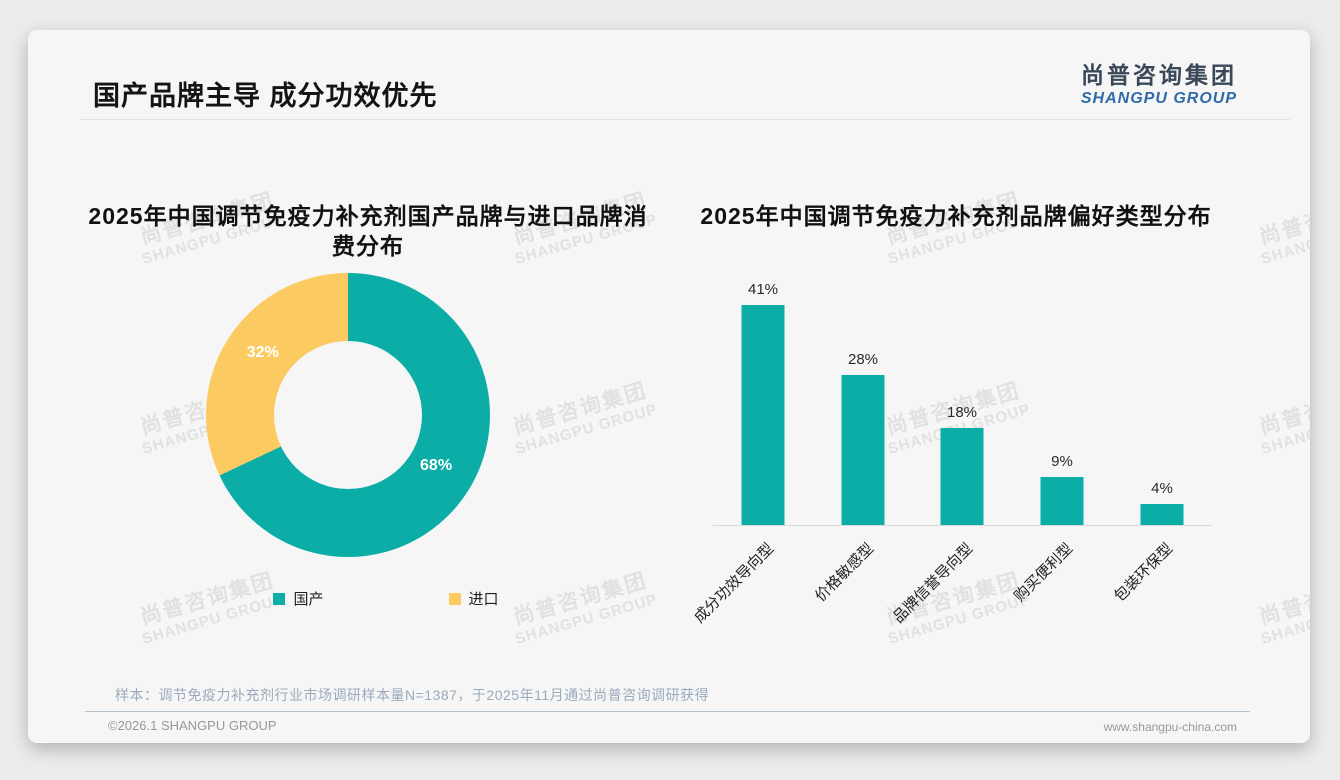 The height and width of the screenshot is (780, 1340). Describe the element at coordinates (483, 599) in the screenshot. I see `legend-label-import: 进口` at that location.